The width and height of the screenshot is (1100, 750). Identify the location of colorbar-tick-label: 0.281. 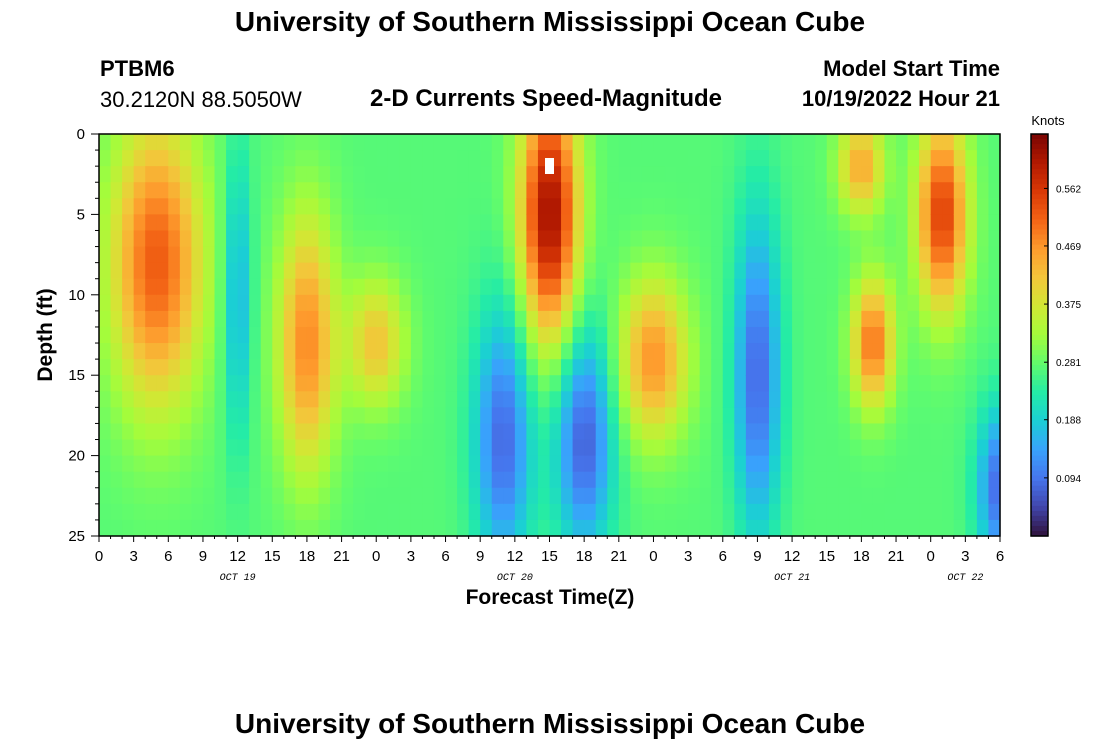
(1068, 363).